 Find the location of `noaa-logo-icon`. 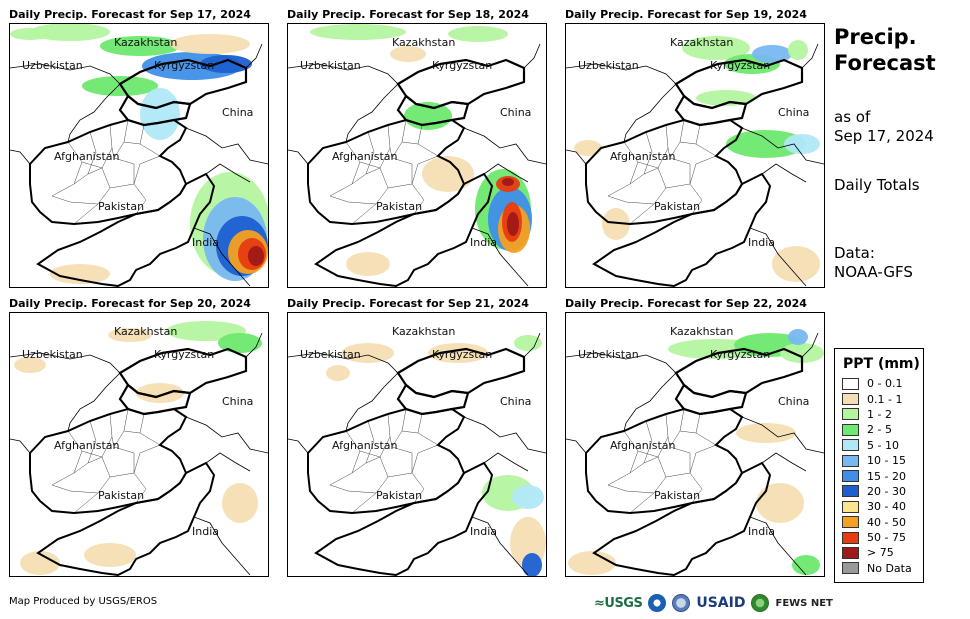

noaa-logo-icon is located at coordinates (657, 603).